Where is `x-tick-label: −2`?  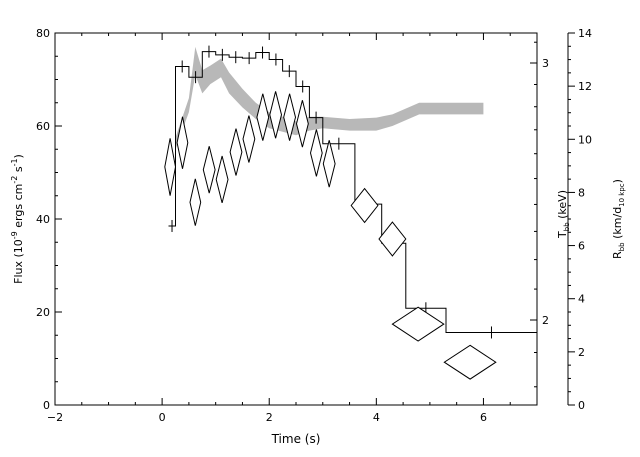 x-tick-label: −2 is located at coordinates (55, 417).